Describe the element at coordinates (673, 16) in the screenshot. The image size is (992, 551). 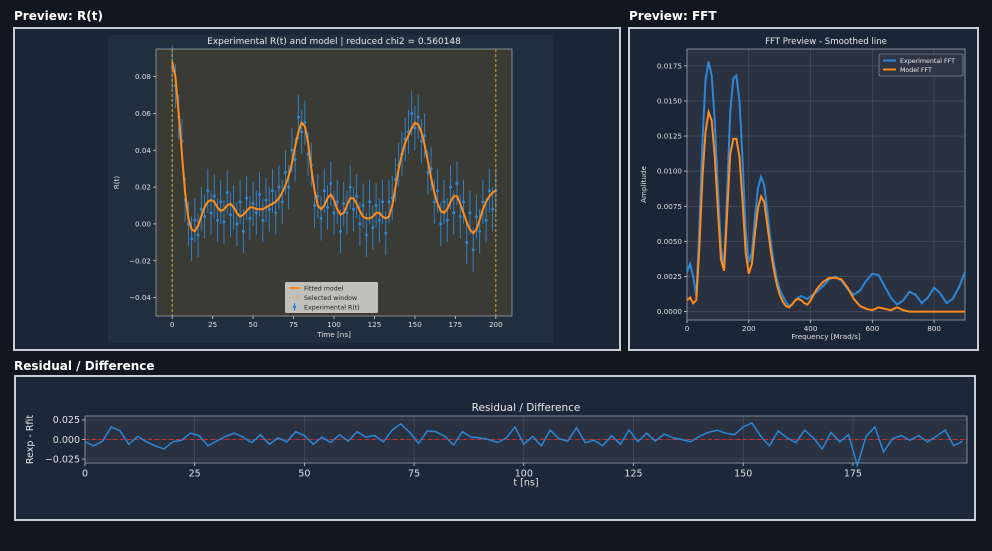
I see `fft-section-title: Preview: FFT` at that location.